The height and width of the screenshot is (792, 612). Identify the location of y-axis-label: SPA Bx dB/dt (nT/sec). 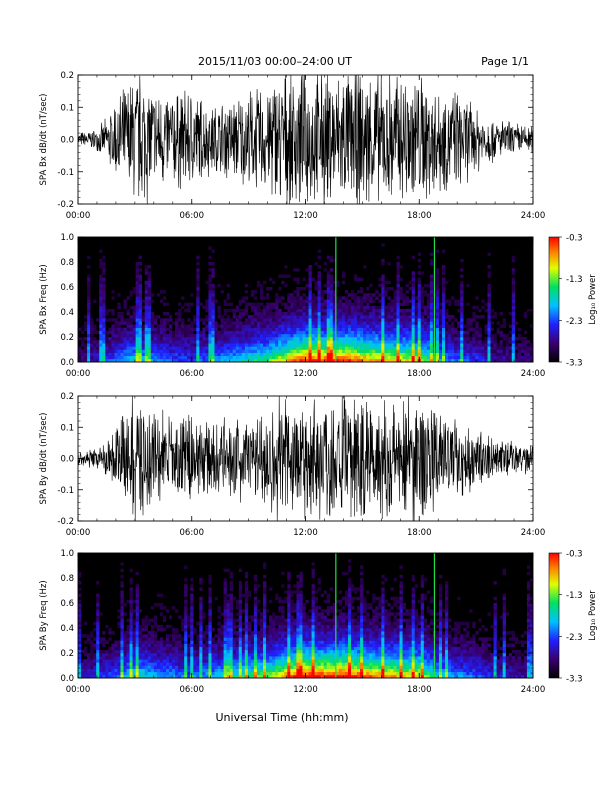
(44, 140).